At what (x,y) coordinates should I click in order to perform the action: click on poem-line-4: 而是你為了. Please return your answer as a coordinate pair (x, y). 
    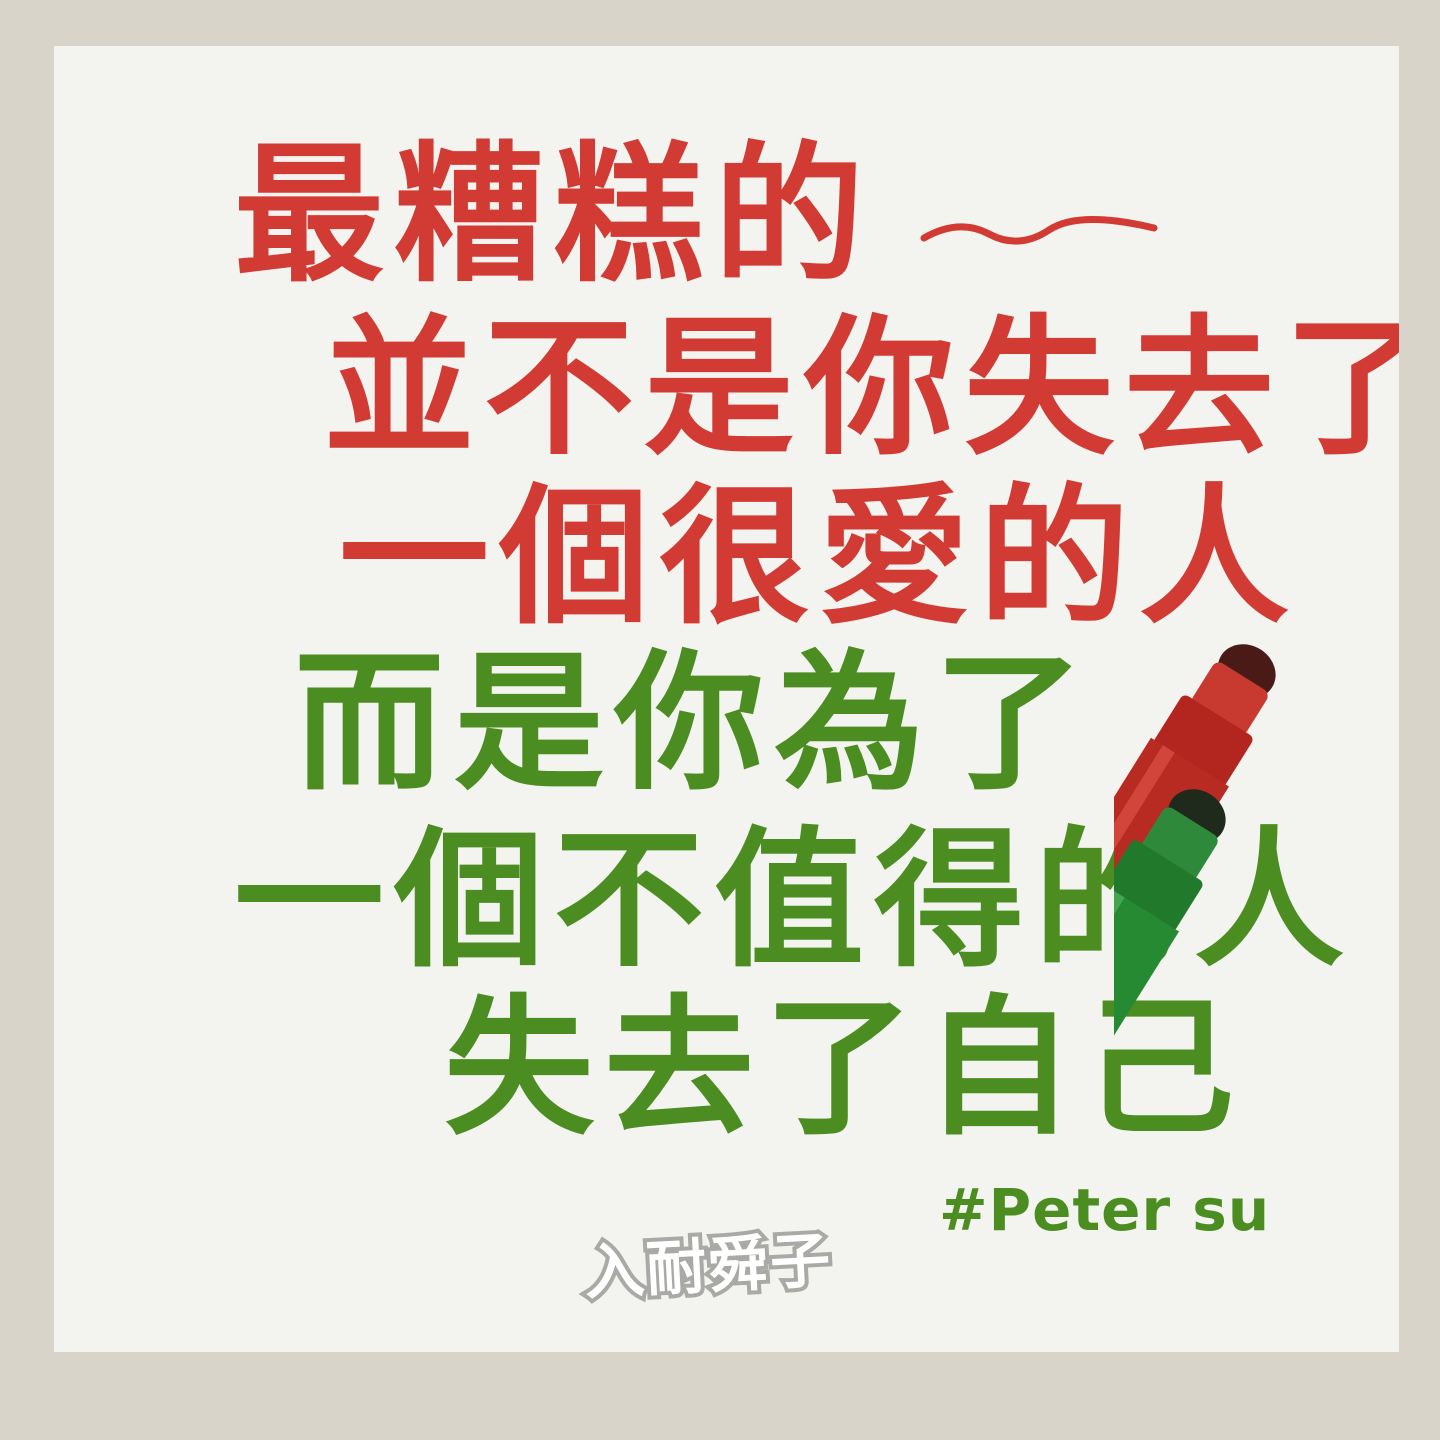
    Looking at the image, I should click on (694, 724).